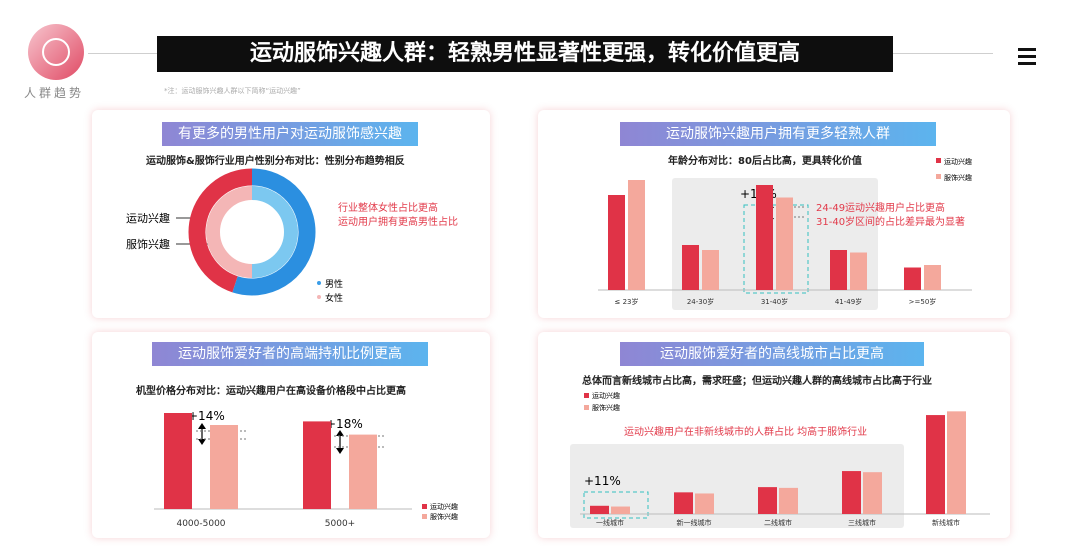  Describe the element at coordinates (334, 284) in the screenshot. I see `legend-male: 男性` at that location.